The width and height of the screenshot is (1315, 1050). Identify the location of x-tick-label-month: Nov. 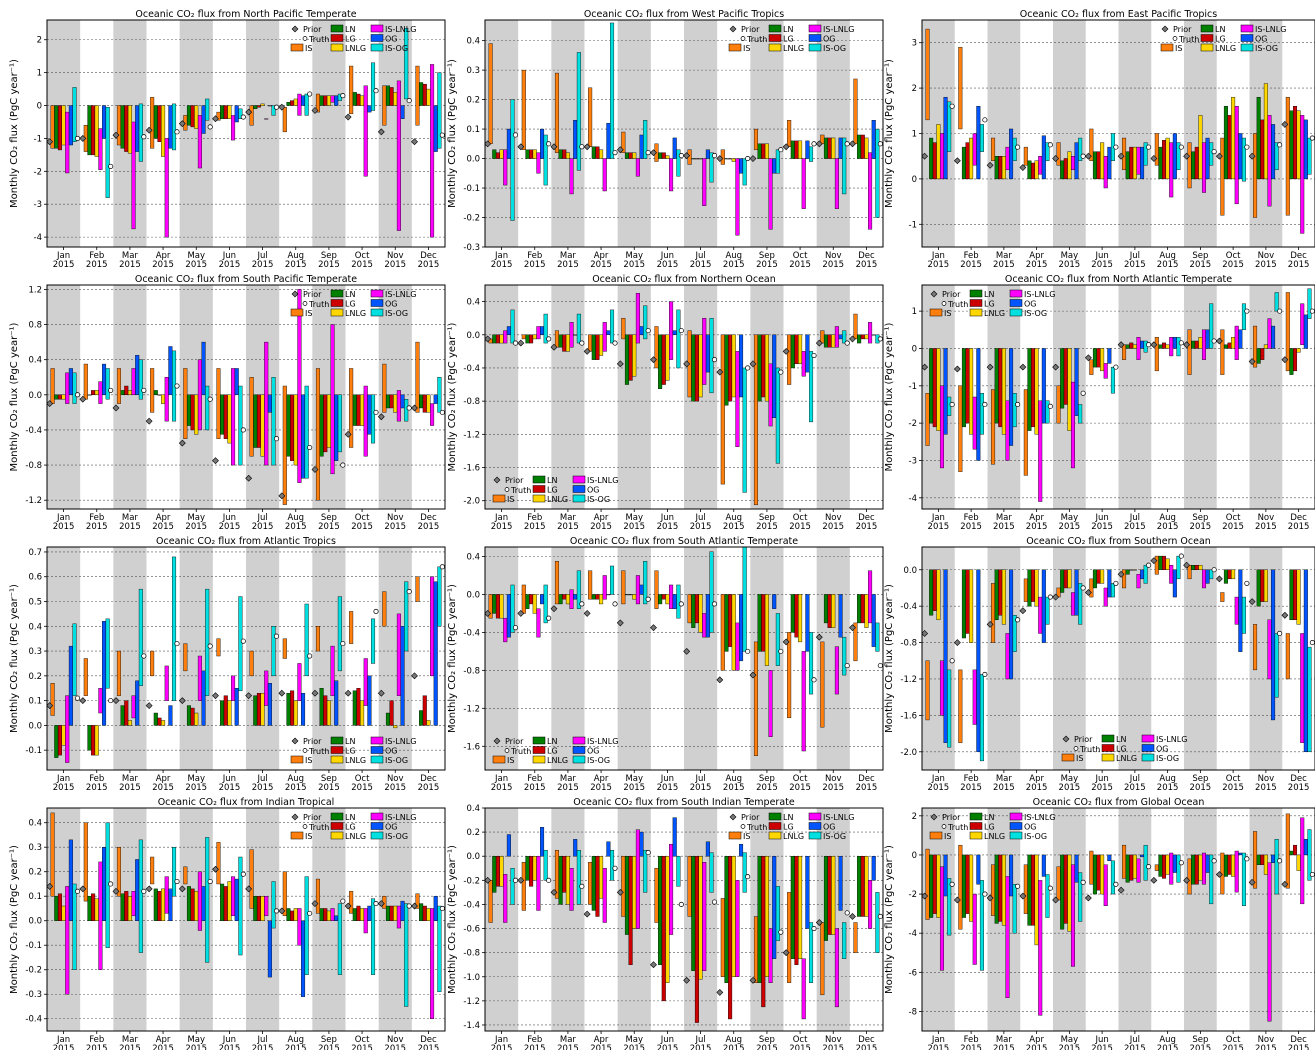
(833, 779).